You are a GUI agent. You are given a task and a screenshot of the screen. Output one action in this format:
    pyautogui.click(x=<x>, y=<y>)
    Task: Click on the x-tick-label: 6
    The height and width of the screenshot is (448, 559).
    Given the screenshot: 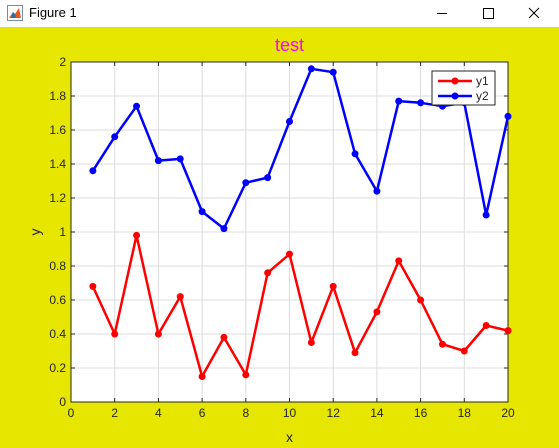 What is the action you would take?
    pyautogui.click(x=202, y=413)
    